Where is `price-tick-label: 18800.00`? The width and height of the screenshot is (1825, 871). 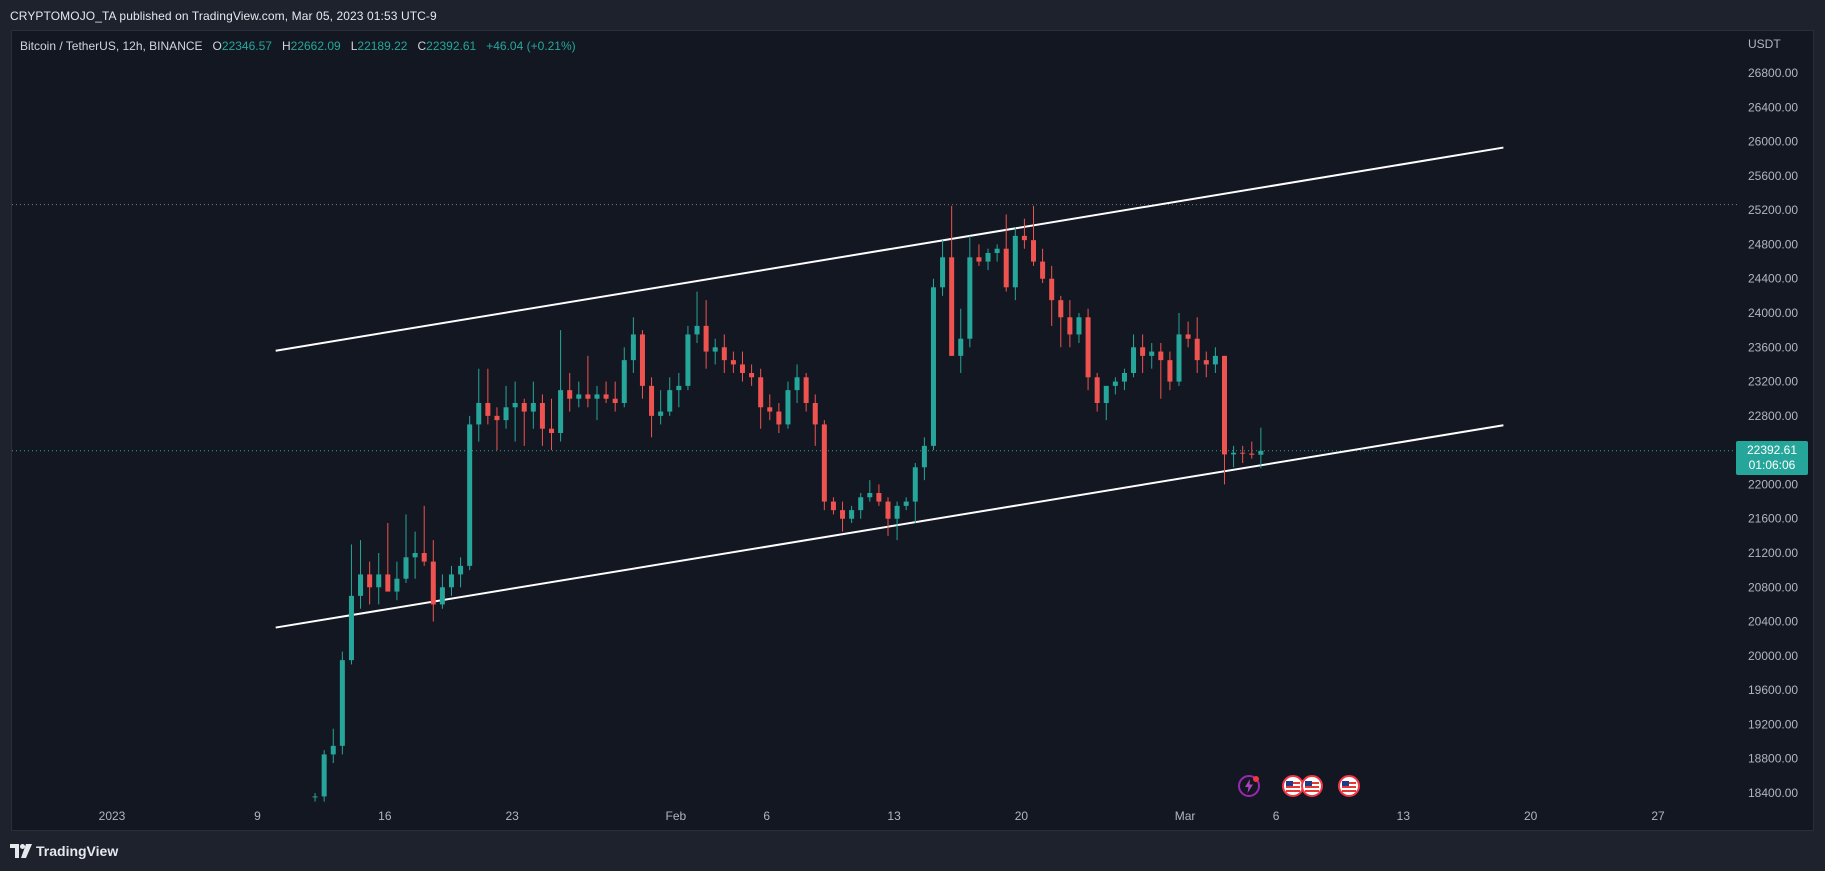 price-tick-label: 18800.00 is located at coordinates (1773, 759).